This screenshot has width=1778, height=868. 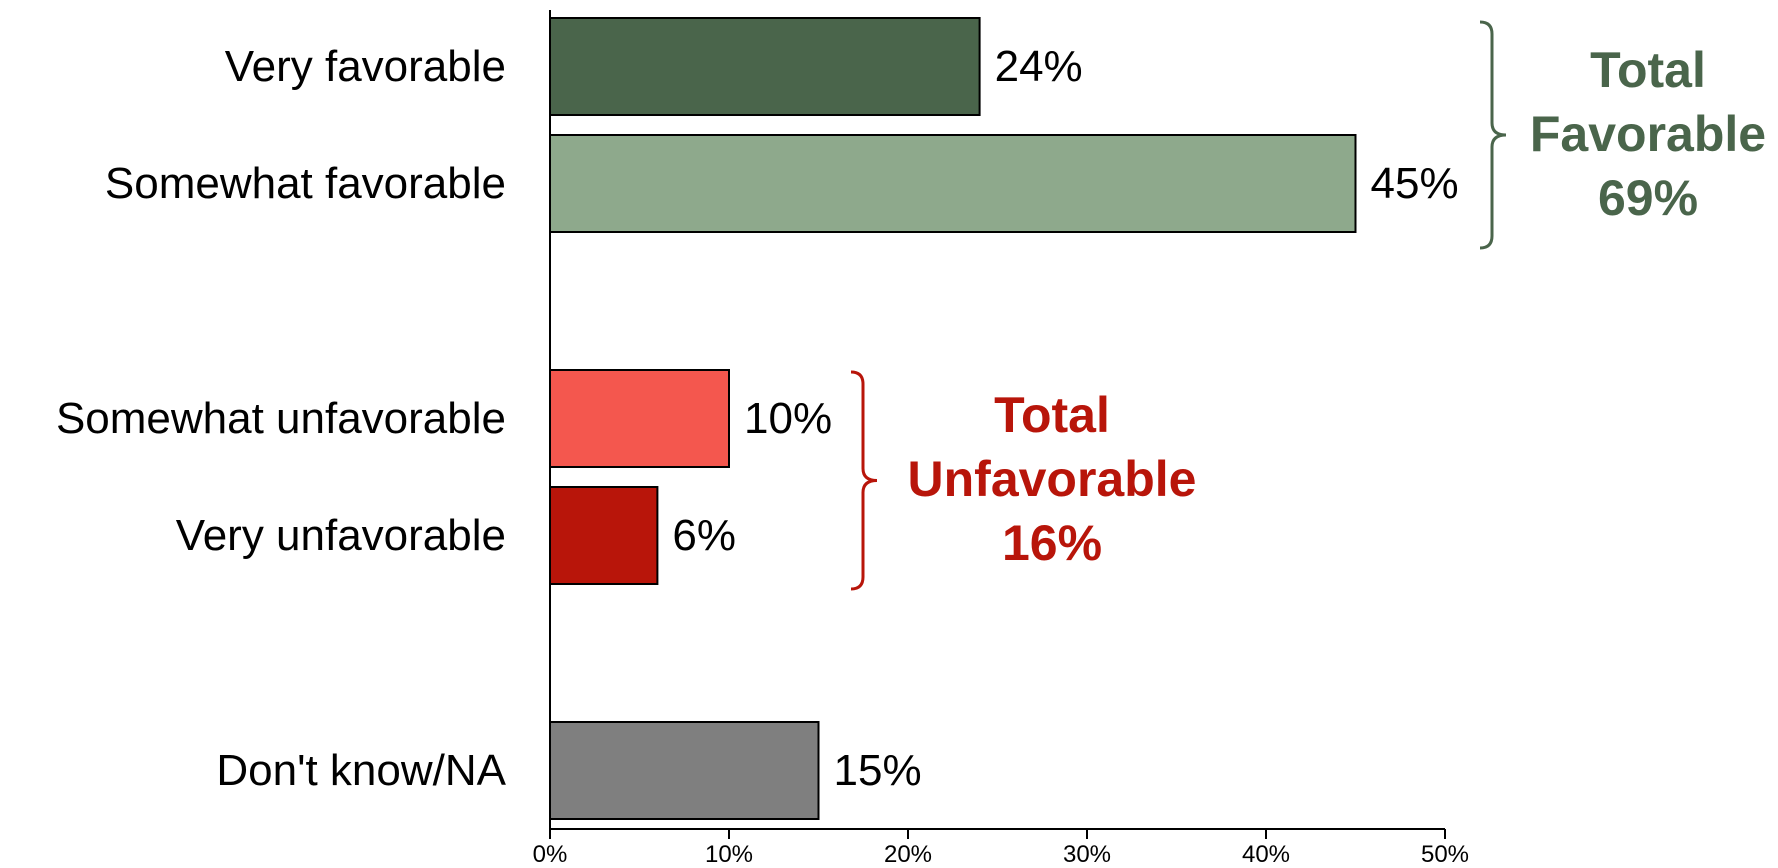 I want to click on favorable-total-label: 69%, so click(x=1648, y=198).